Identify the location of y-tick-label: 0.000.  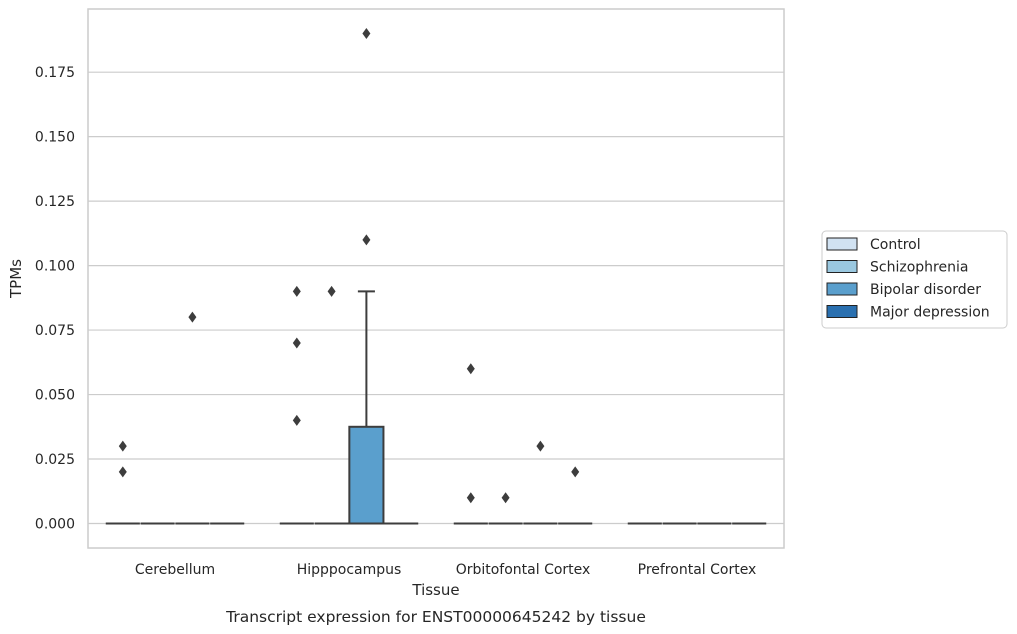
(55, 525).